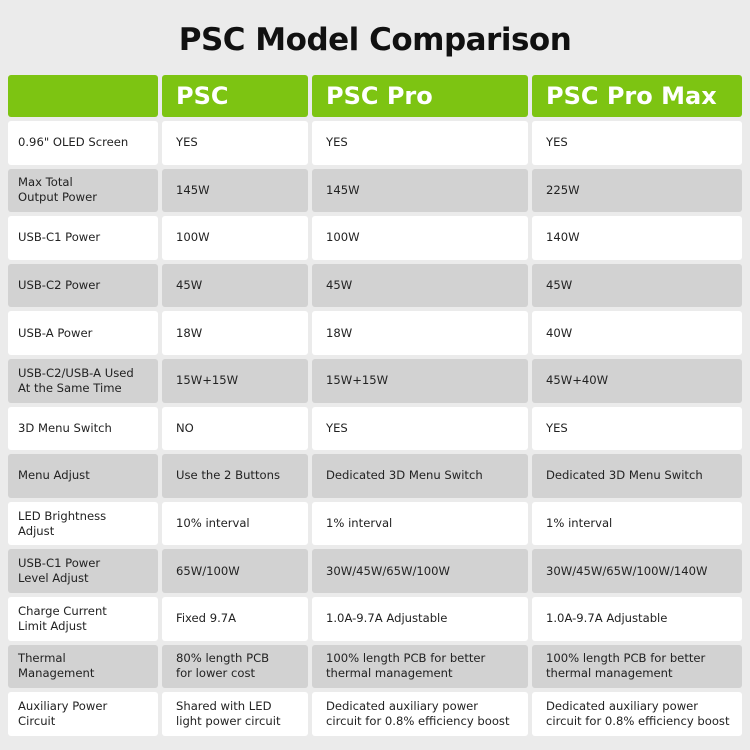 The height and width of the screenshot is (750, 750). Describe the element at coordinates (637, 571) in the screenshot. I see `table-cell: 30W/45W/65W/100W/140W` at that location.